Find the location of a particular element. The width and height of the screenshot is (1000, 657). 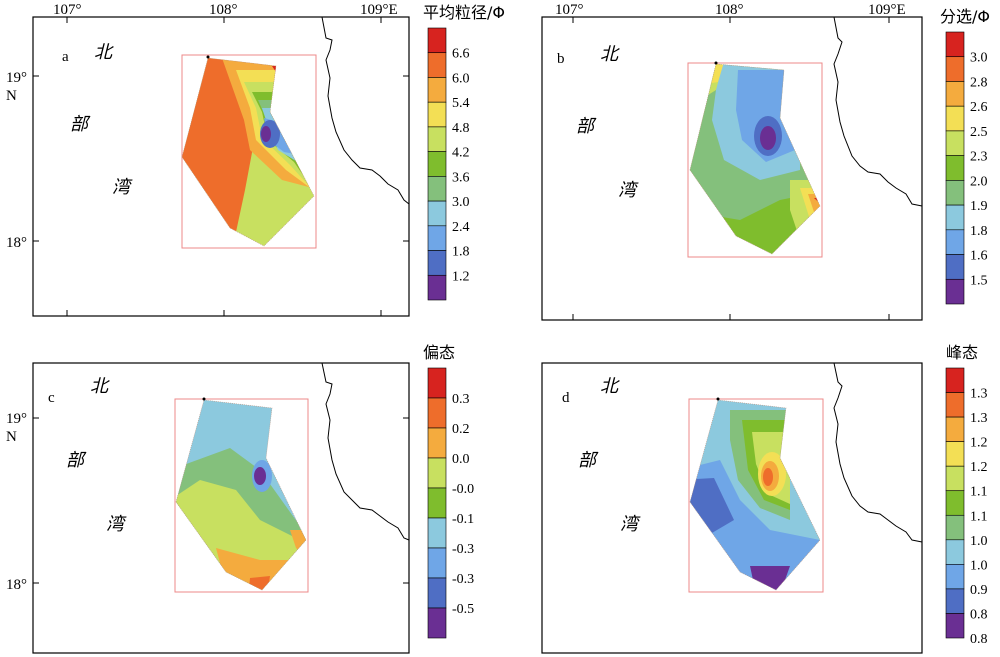

lat-tick-19: 19° is located at coordinates (16, 419).